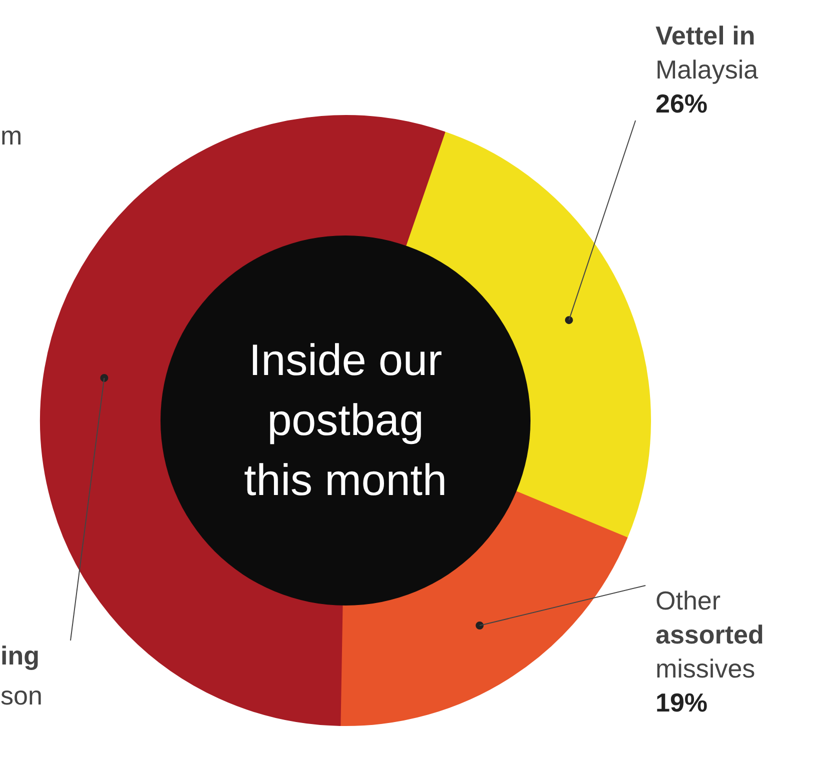 The height and width of the screenshot is (769, 836). I want to click on text: son, so click(21, 695).